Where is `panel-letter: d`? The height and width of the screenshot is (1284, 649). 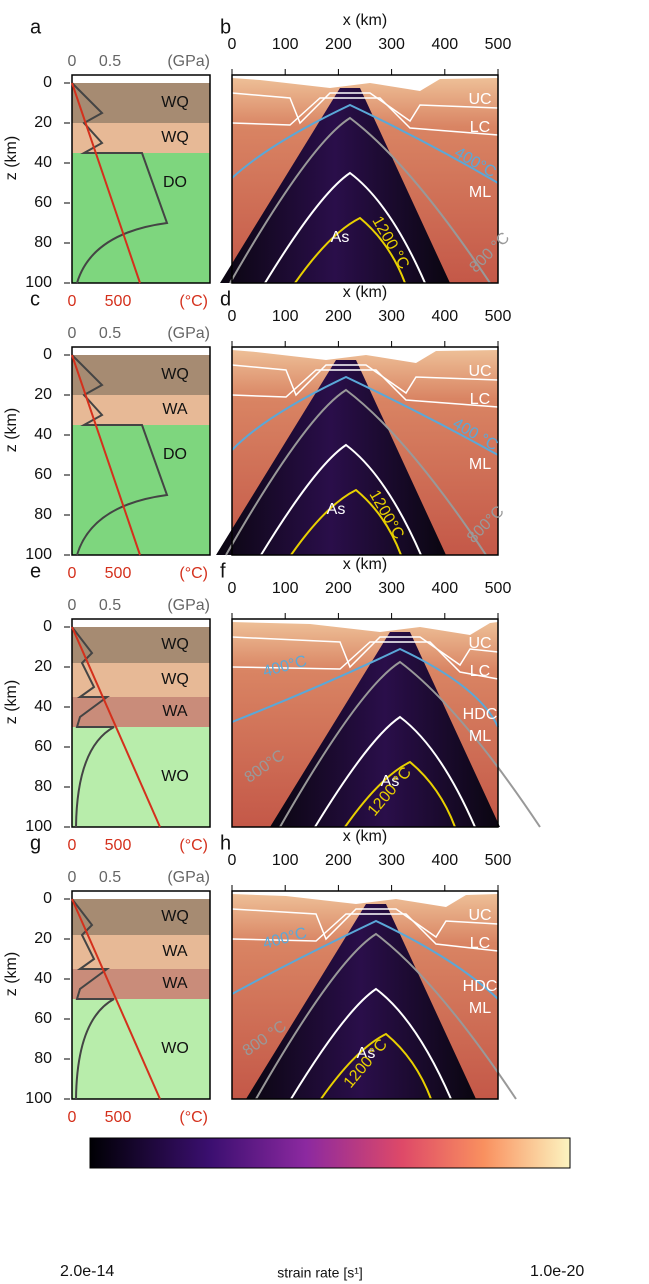
panel-letter: d is located at coordinates (225, 299).